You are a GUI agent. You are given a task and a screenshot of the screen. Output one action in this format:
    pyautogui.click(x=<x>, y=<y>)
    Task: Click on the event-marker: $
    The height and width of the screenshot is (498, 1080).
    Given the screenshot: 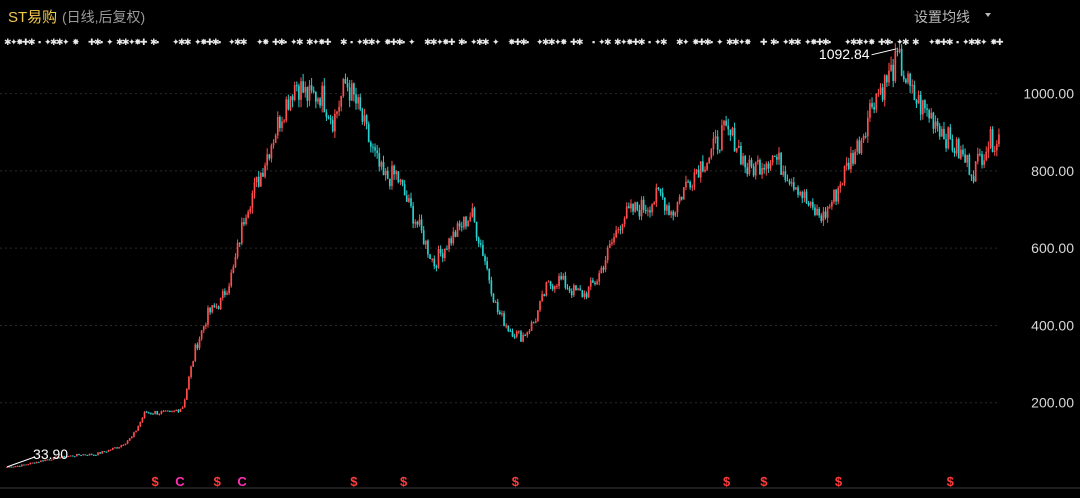 What is the action you would take?
    pyautogui.click(x=218, y=481)
    